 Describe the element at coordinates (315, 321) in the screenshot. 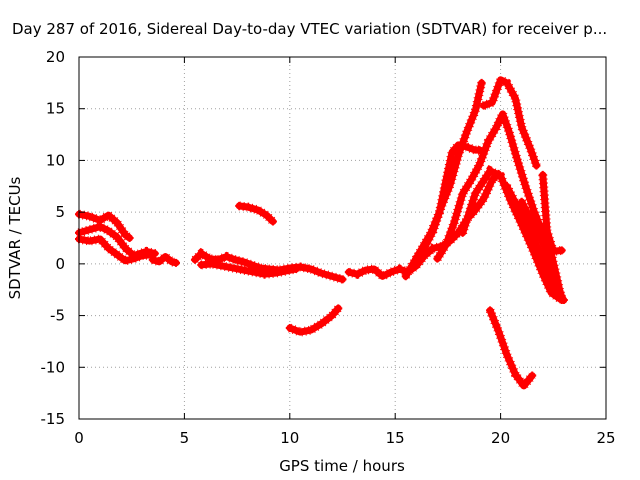

I see `series-trace-8-markers` at that location.